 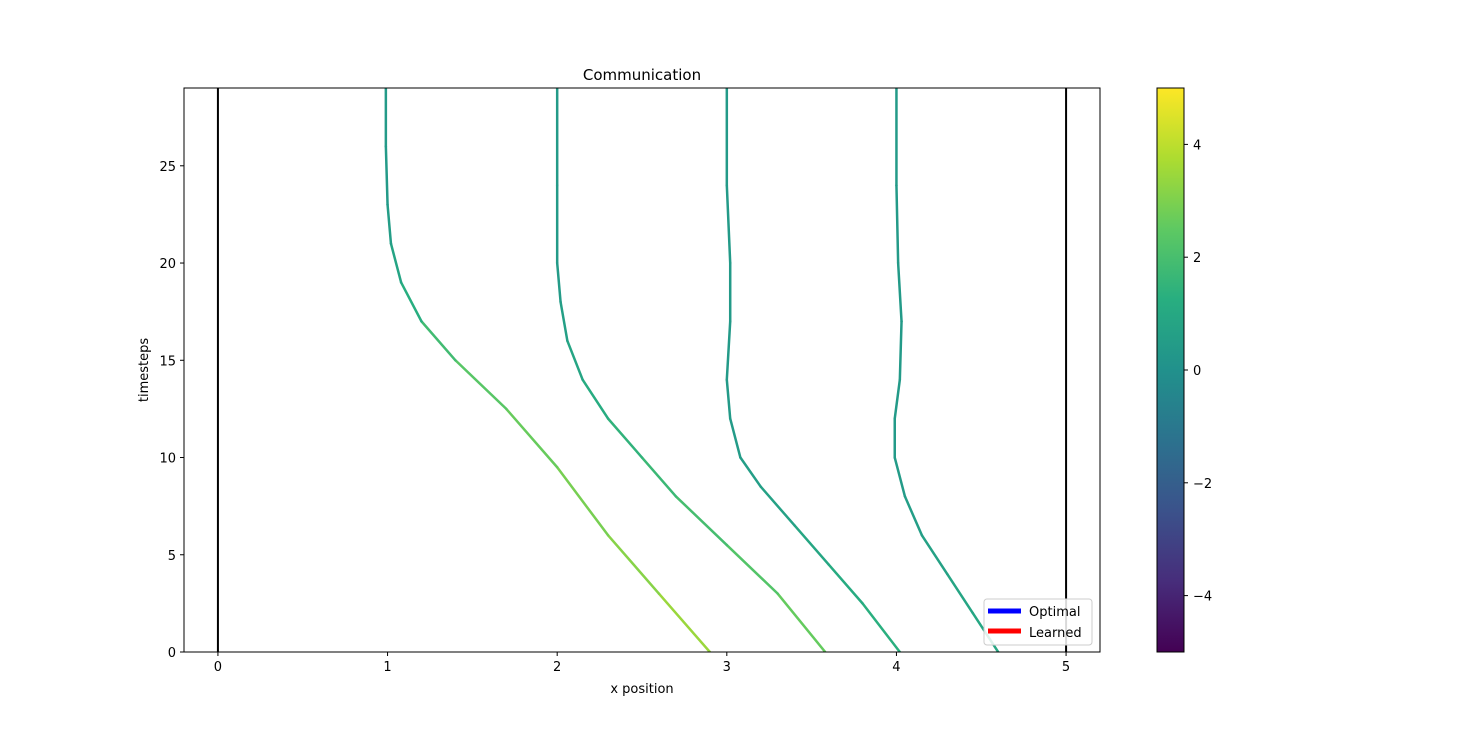 I want to click on x-tick-label: 4, so click(x=896, y=667).